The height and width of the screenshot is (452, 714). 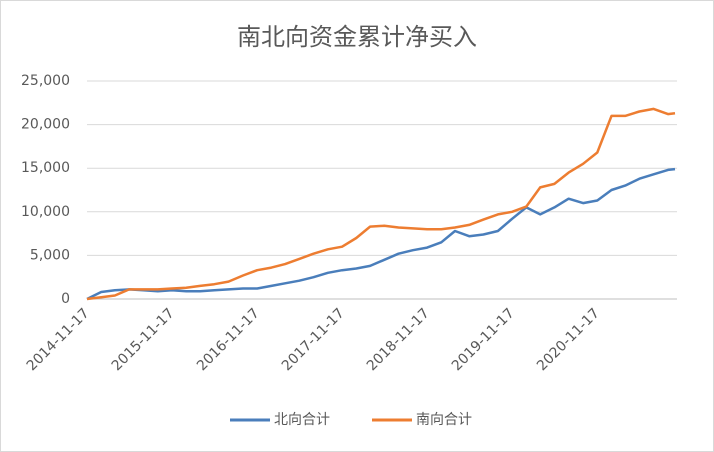 I want to click on y-tick-label: 10,000, so click(x=45, y=212).